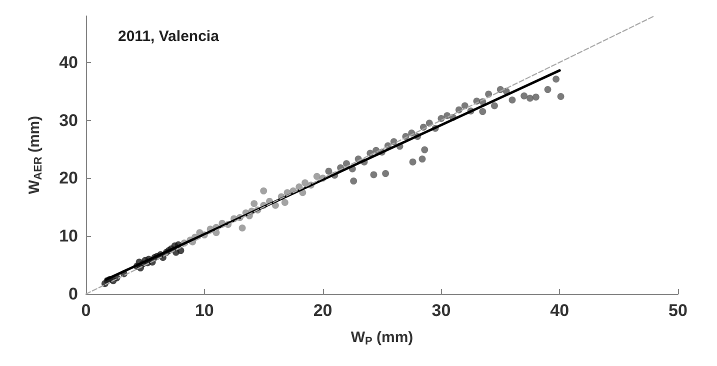 The width and height of the screenshot is (717, 366). Describe the element at coordinates (678, 310) in the screenshot. I see `x-tick-label: 50` at that location.